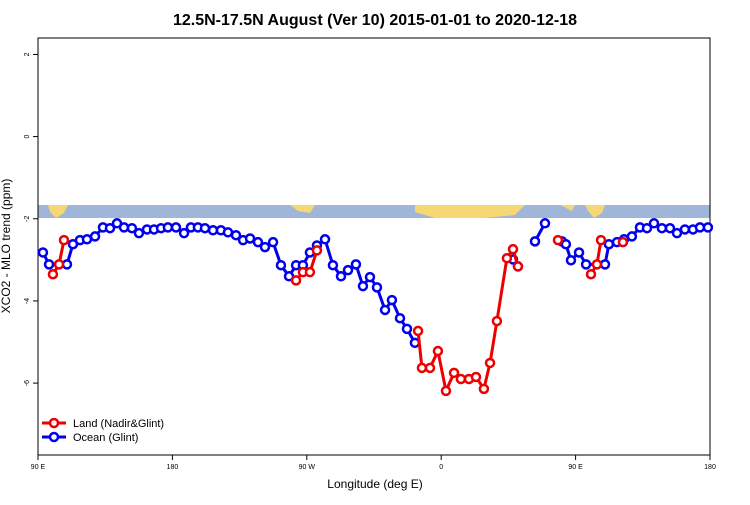  What do you see at coordinates (27, 137) in the screenshot?
I see `y-tick-label: 0` at bounding box center [27, 137].